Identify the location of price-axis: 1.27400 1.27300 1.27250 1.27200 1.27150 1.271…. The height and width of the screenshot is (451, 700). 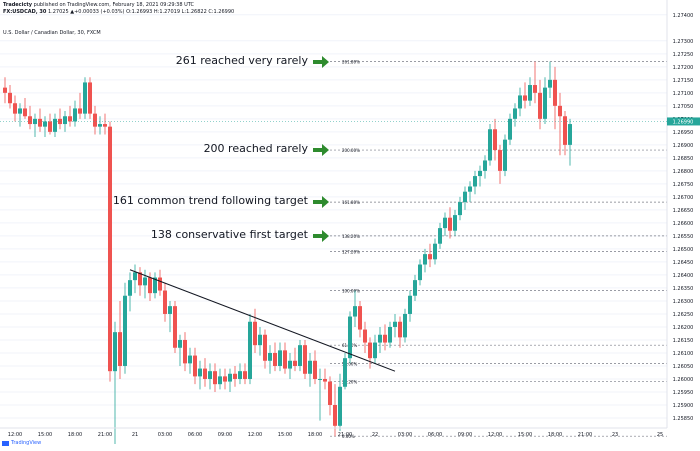
(683, 217).